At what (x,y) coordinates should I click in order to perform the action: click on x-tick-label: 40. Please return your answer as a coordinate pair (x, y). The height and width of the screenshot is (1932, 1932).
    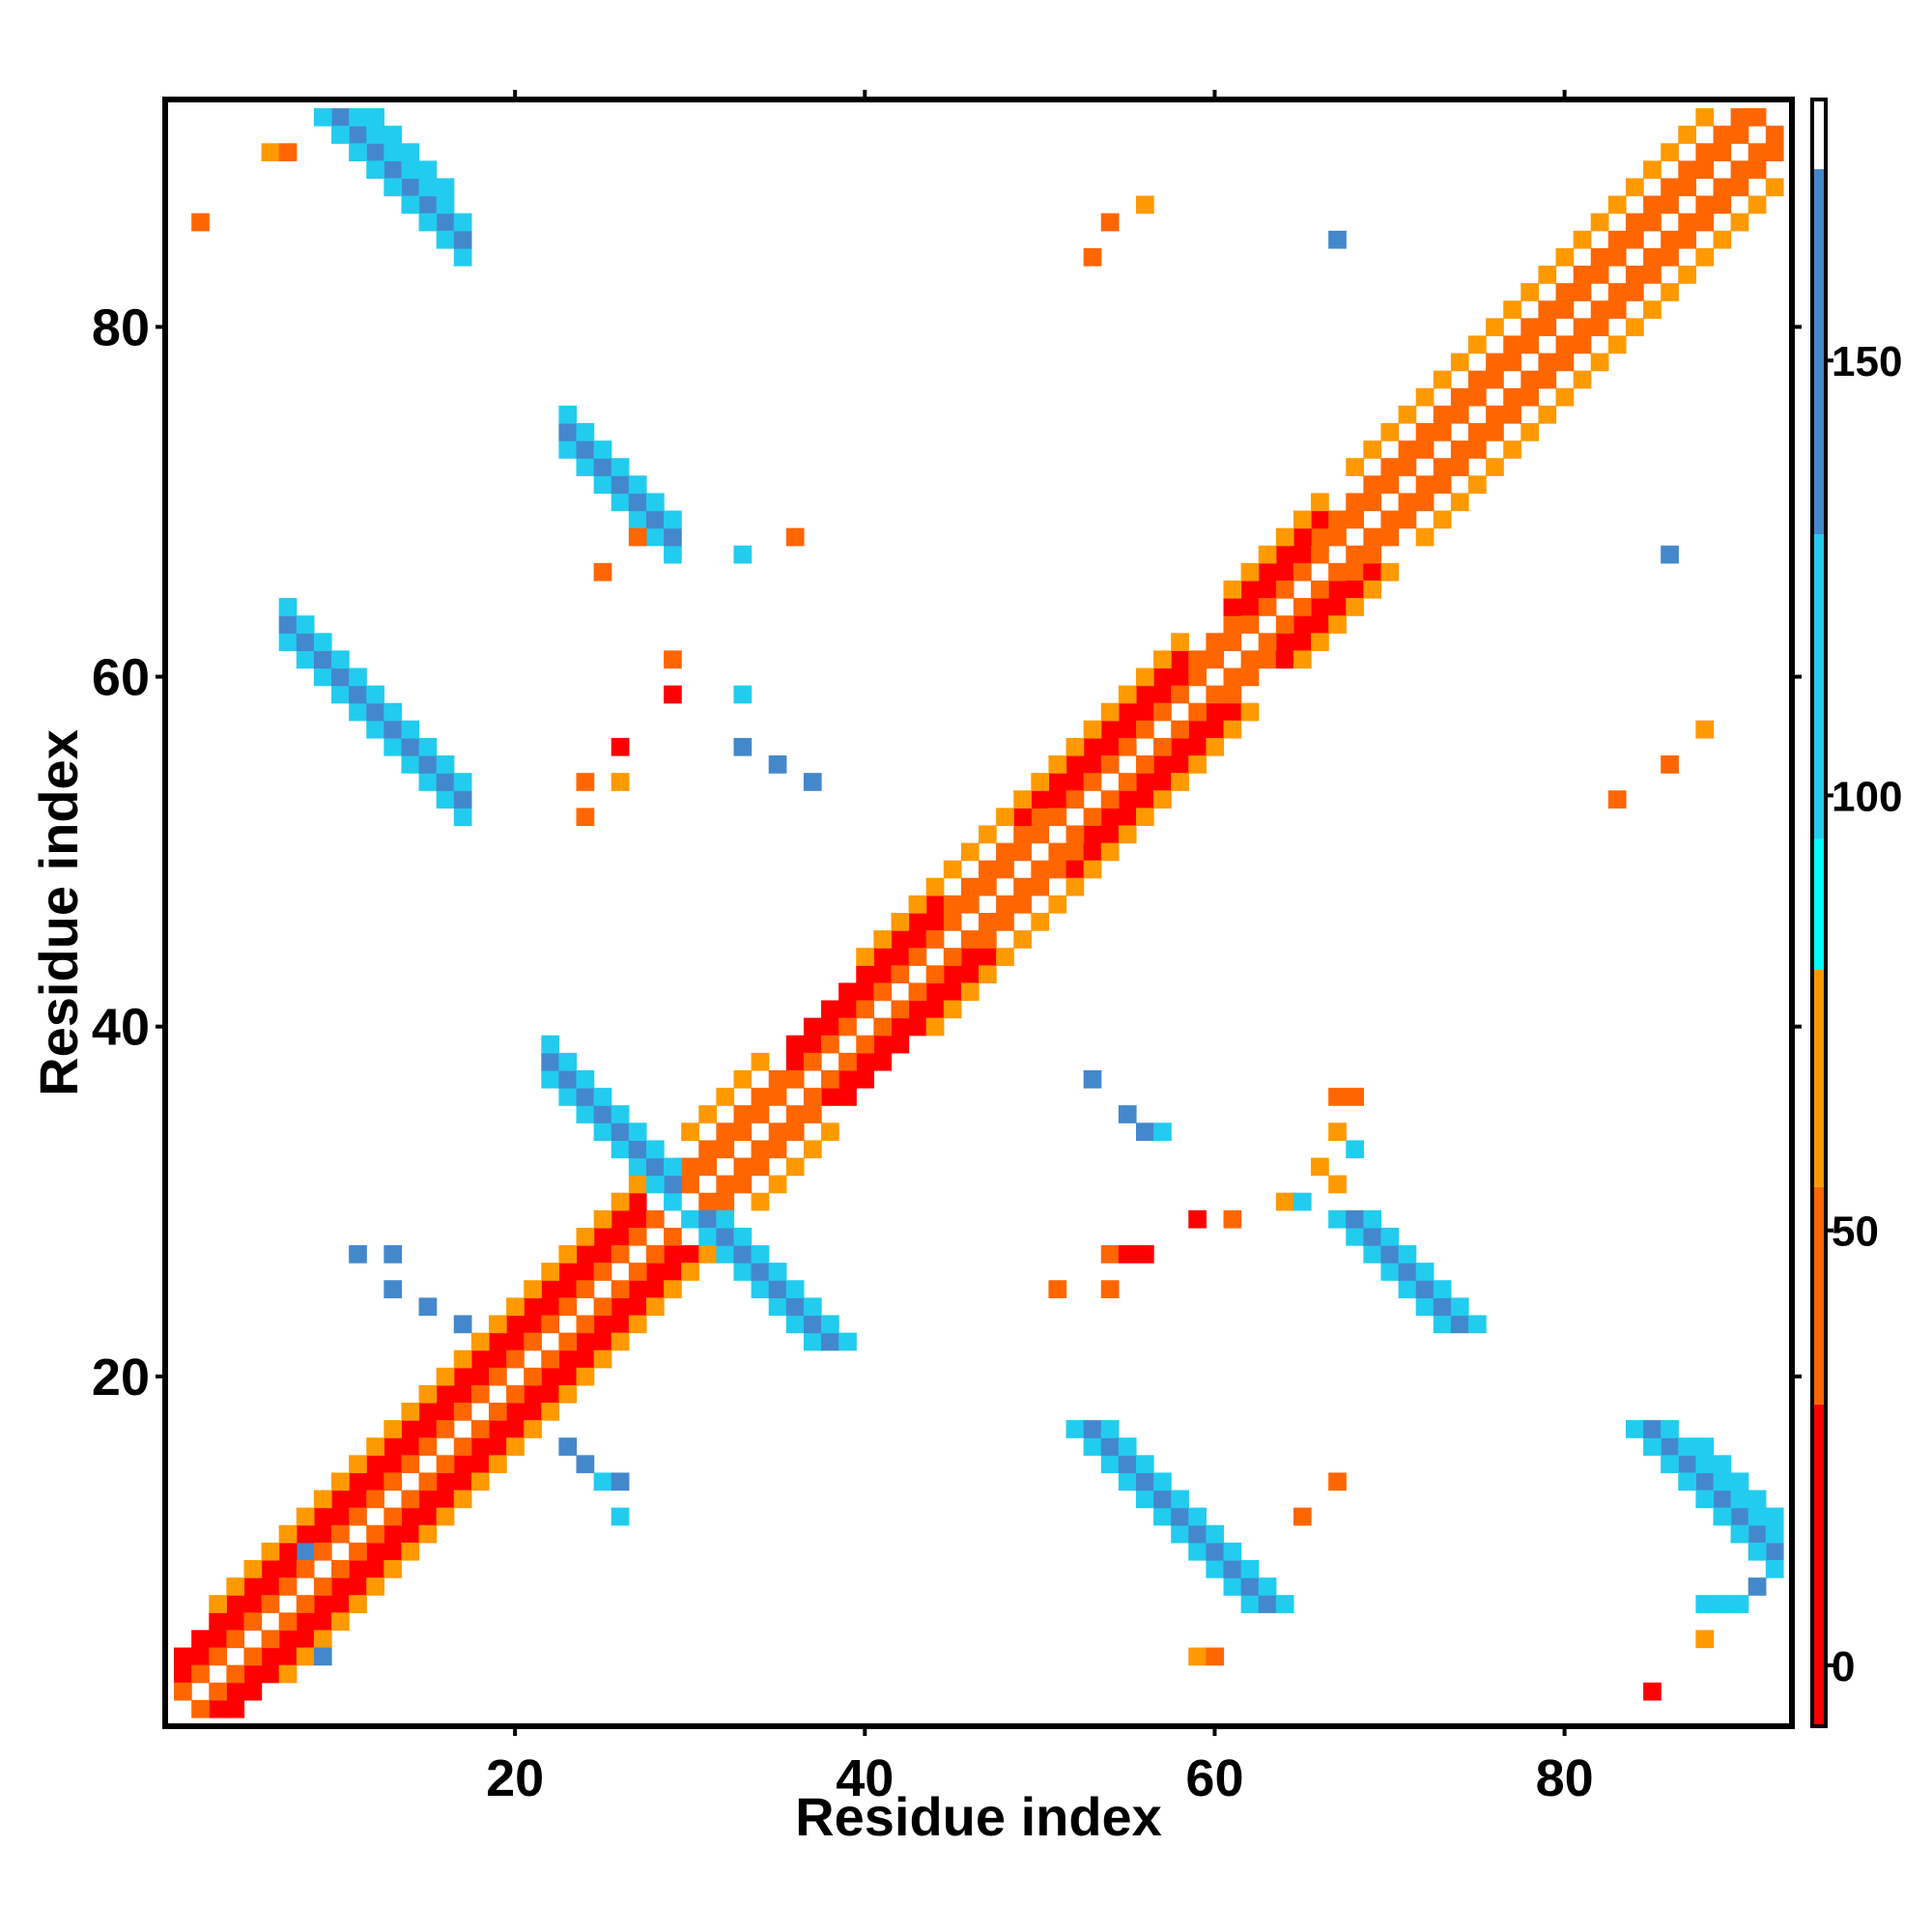
    Looking at the image, I should click on (865, 1778).